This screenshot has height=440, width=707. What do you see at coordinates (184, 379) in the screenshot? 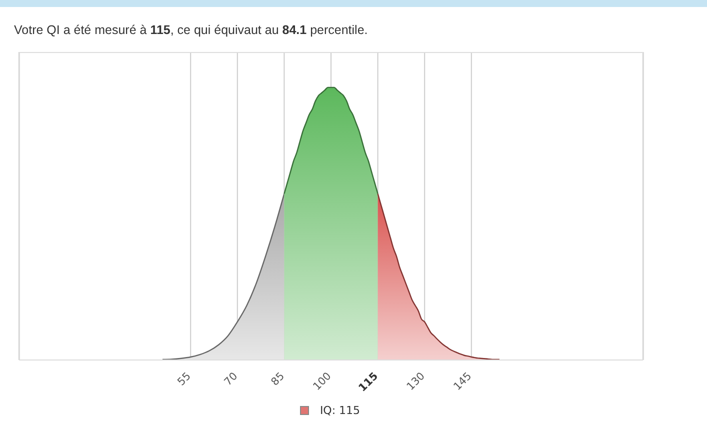
I see `x-tick-label: 55` at bounding box center [184, 379].